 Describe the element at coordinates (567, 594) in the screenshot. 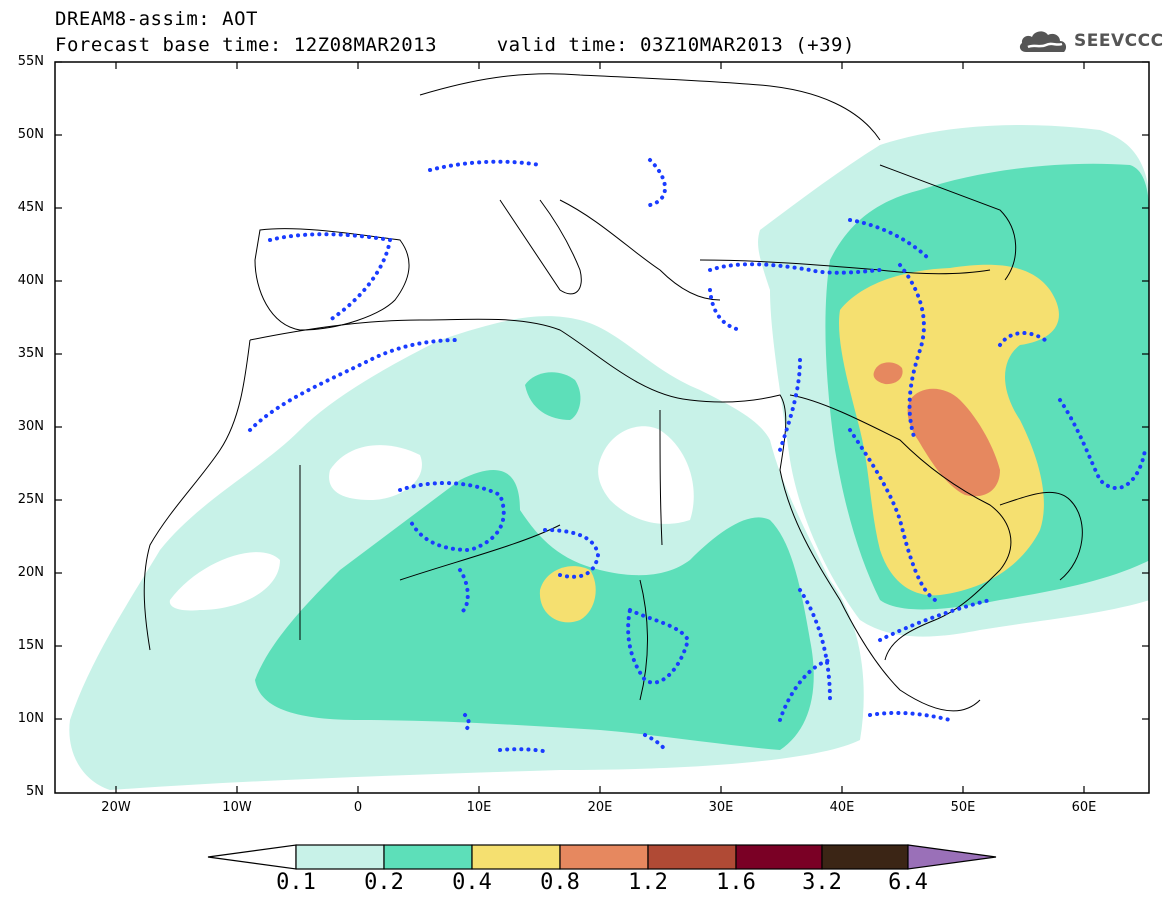

I see `aot-contour-0-4-chad` at that location.